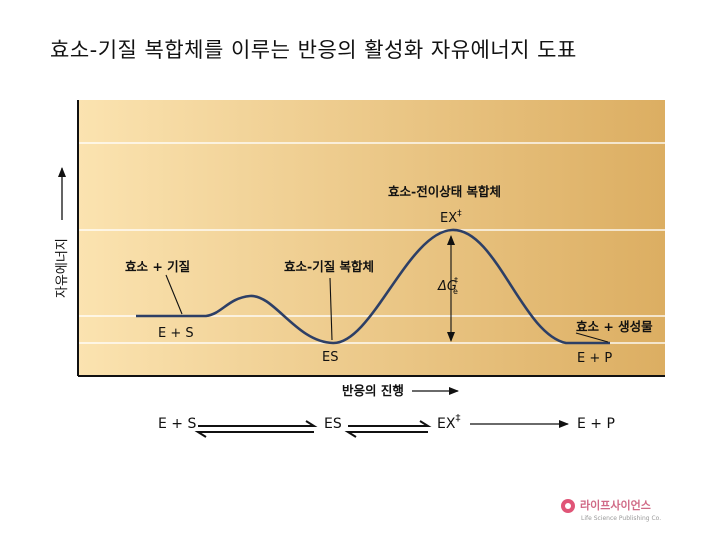 This screenshot has height=540, width=720. I want to click on delta-g-label: ΔG‡ e, so click(447, 286).